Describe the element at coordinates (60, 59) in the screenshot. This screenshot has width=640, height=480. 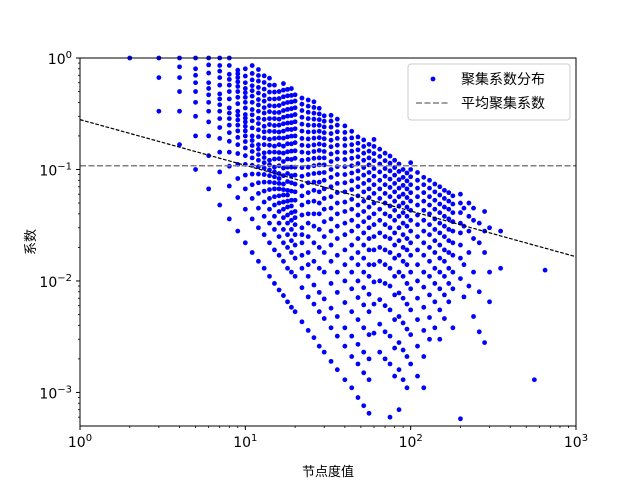
I see `y-tick-label: 100` at that location.